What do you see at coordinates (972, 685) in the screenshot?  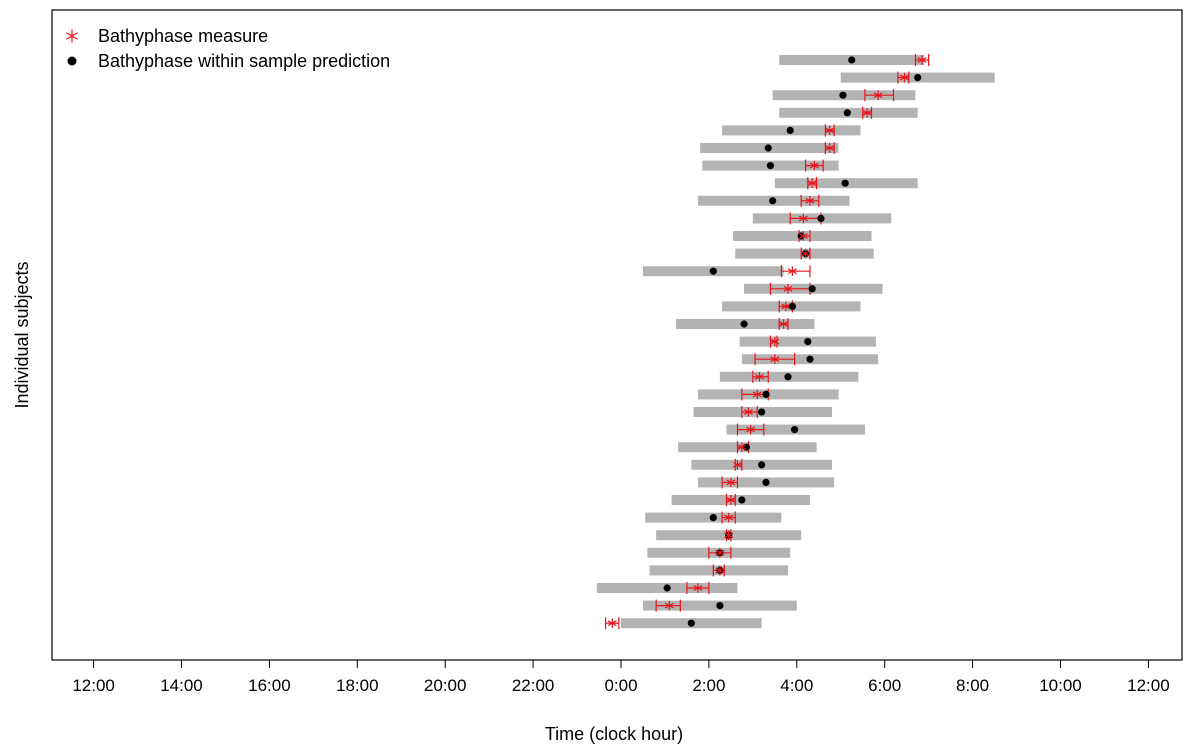 I see `x-tick-label: 8:00` at bounding box center [972, 685].